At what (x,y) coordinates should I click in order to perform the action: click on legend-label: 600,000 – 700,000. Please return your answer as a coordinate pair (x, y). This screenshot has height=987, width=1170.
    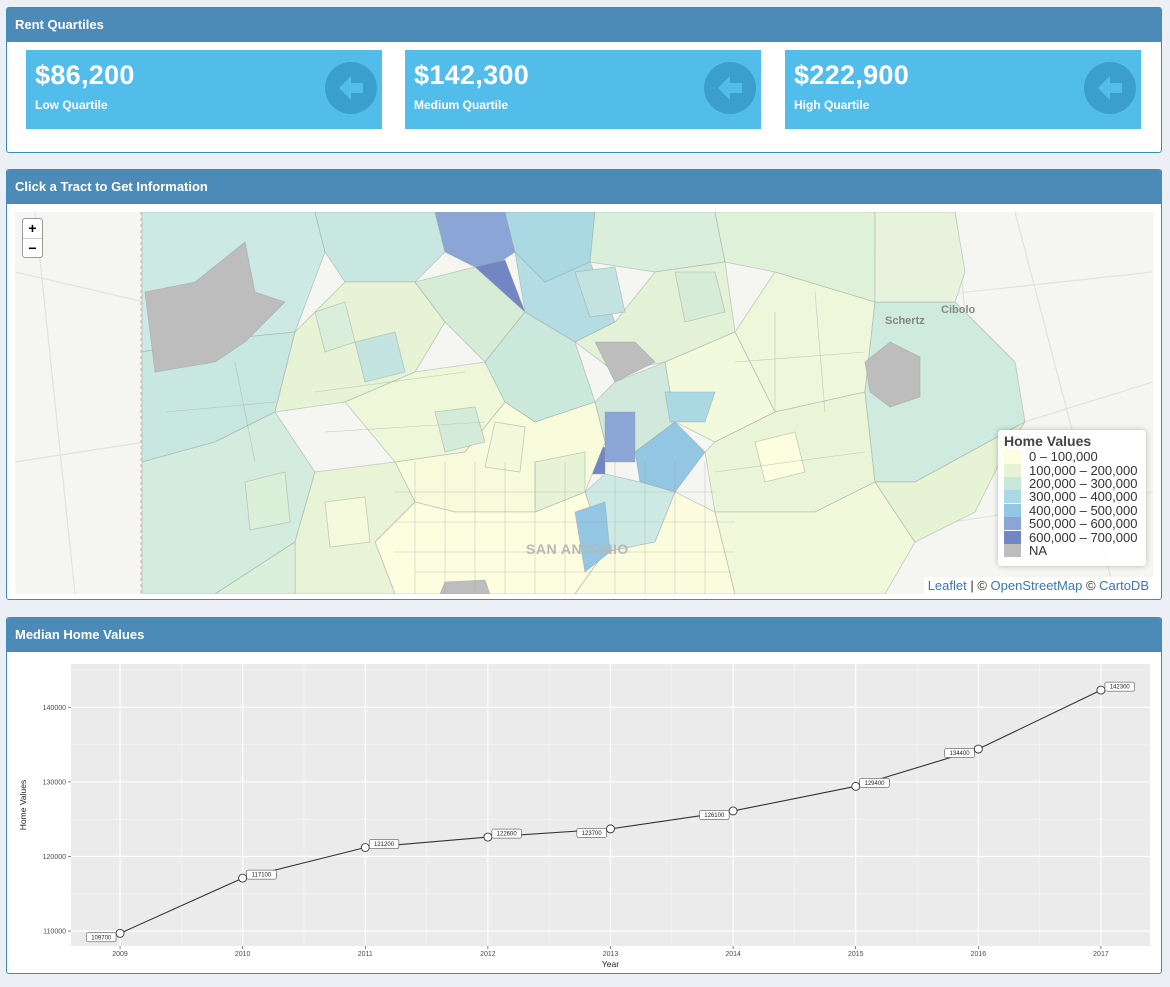
    Looking at the image, I should click on (1083, 537).